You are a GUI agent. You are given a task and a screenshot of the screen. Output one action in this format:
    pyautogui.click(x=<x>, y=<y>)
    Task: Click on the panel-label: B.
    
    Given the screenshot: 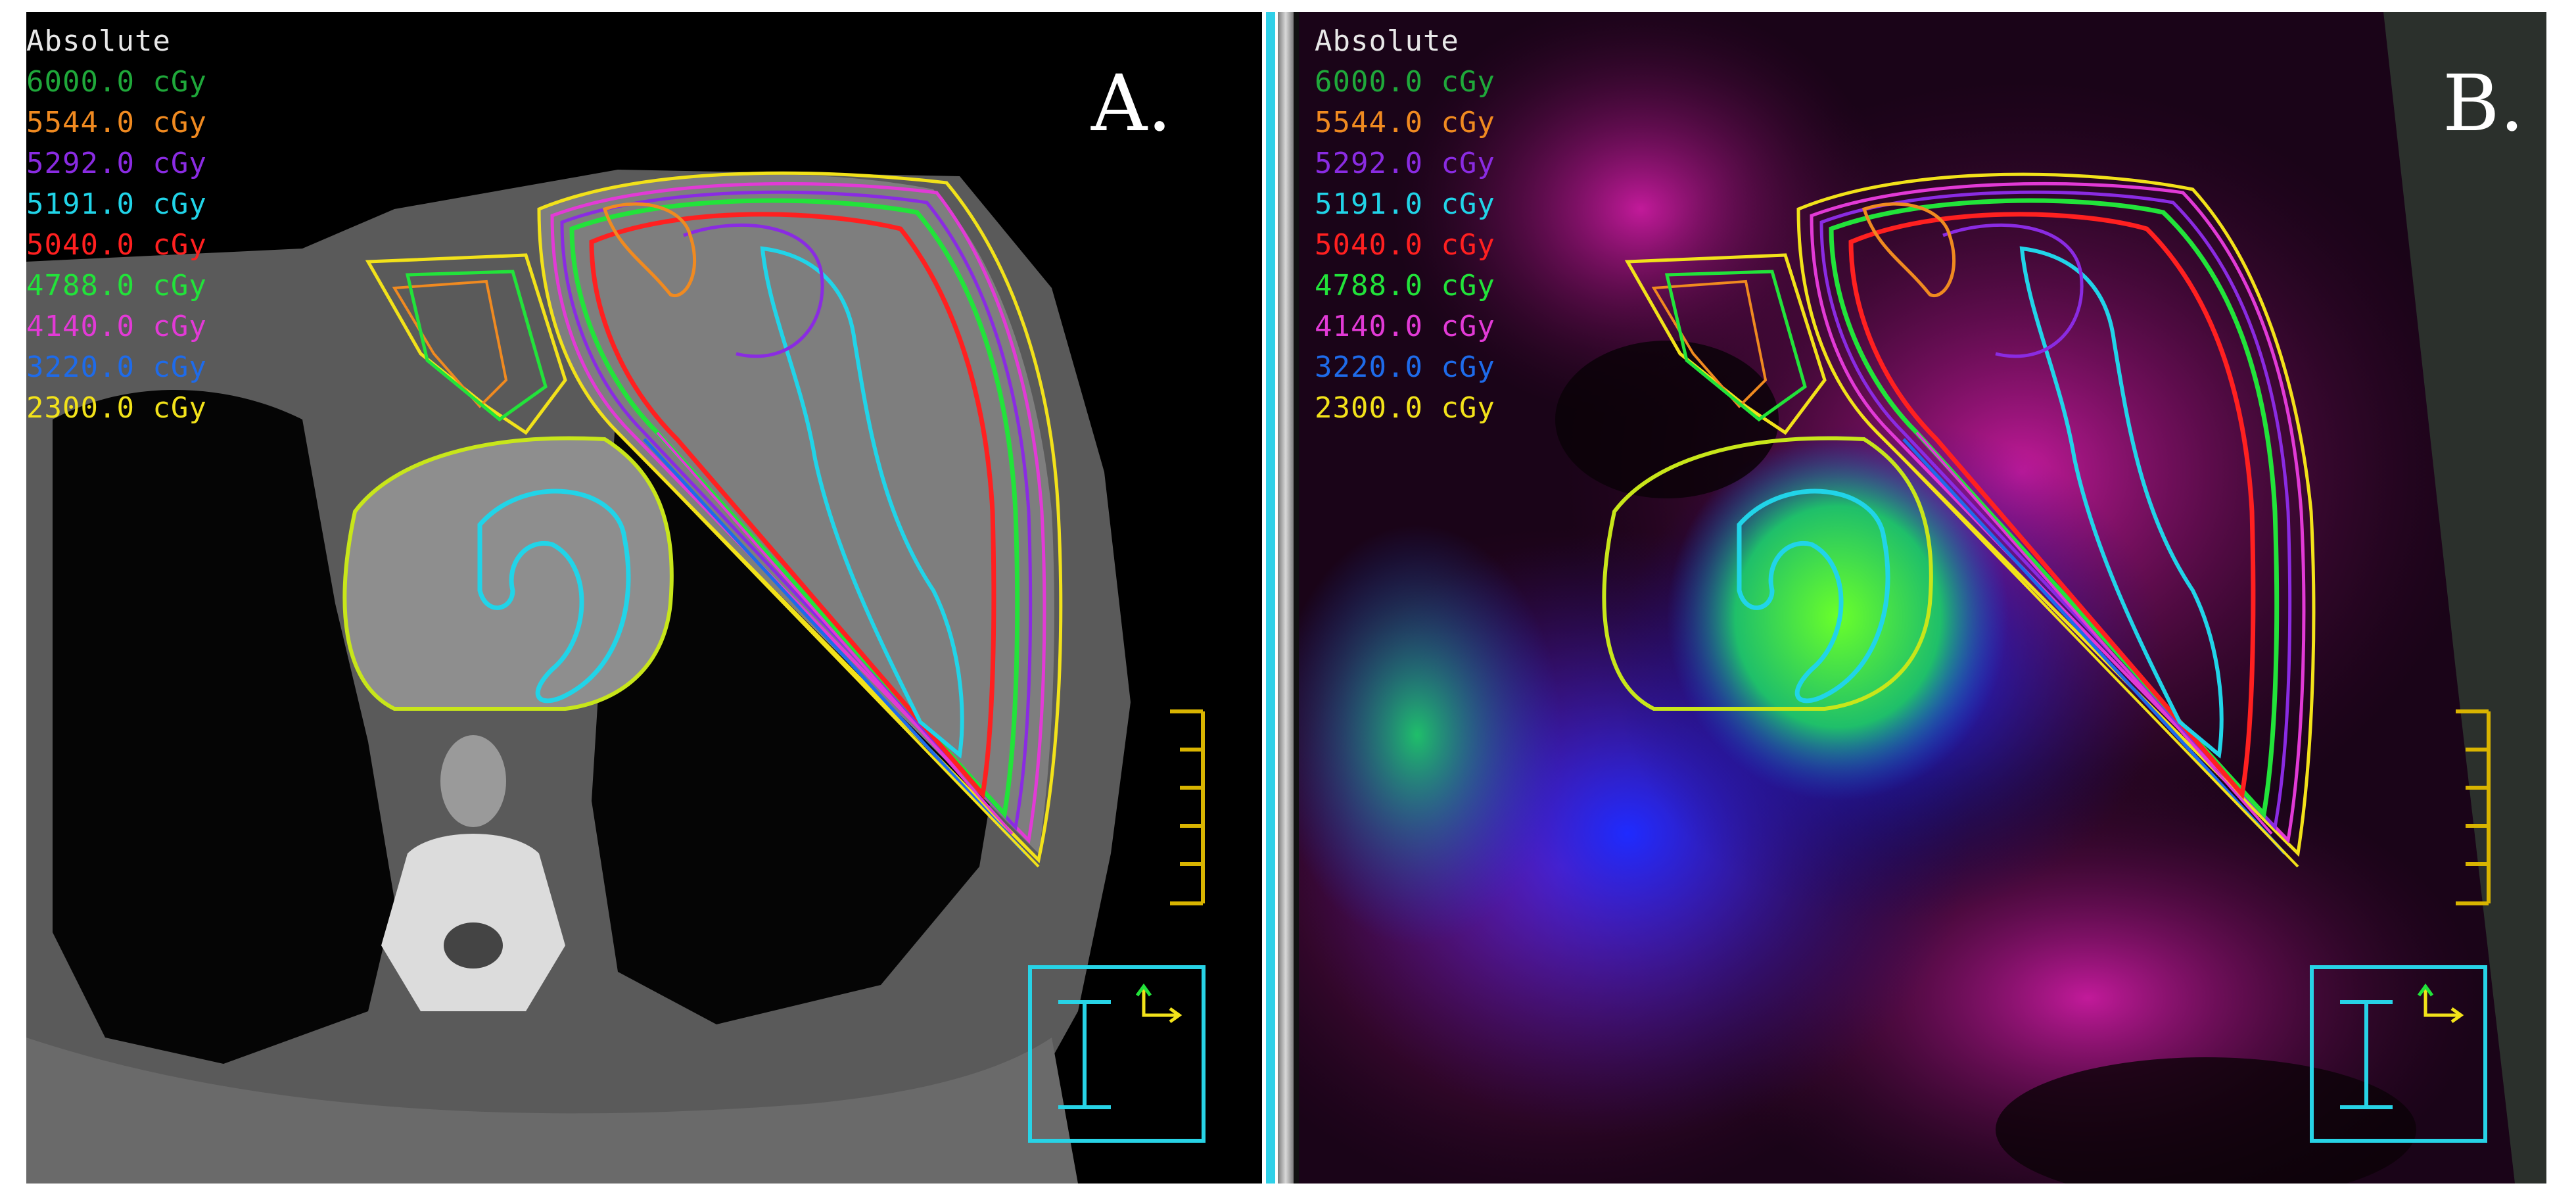 What is the action you would take?
    pyautogui.click(x=2484, y=104)
    